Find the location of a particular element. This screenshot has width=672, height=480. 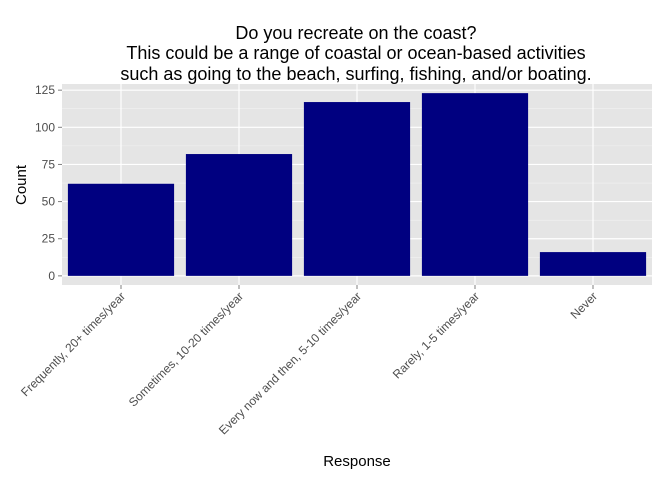

x-tick-label: Rarely, 1-5 times/year is located at coordinates (436, 335).